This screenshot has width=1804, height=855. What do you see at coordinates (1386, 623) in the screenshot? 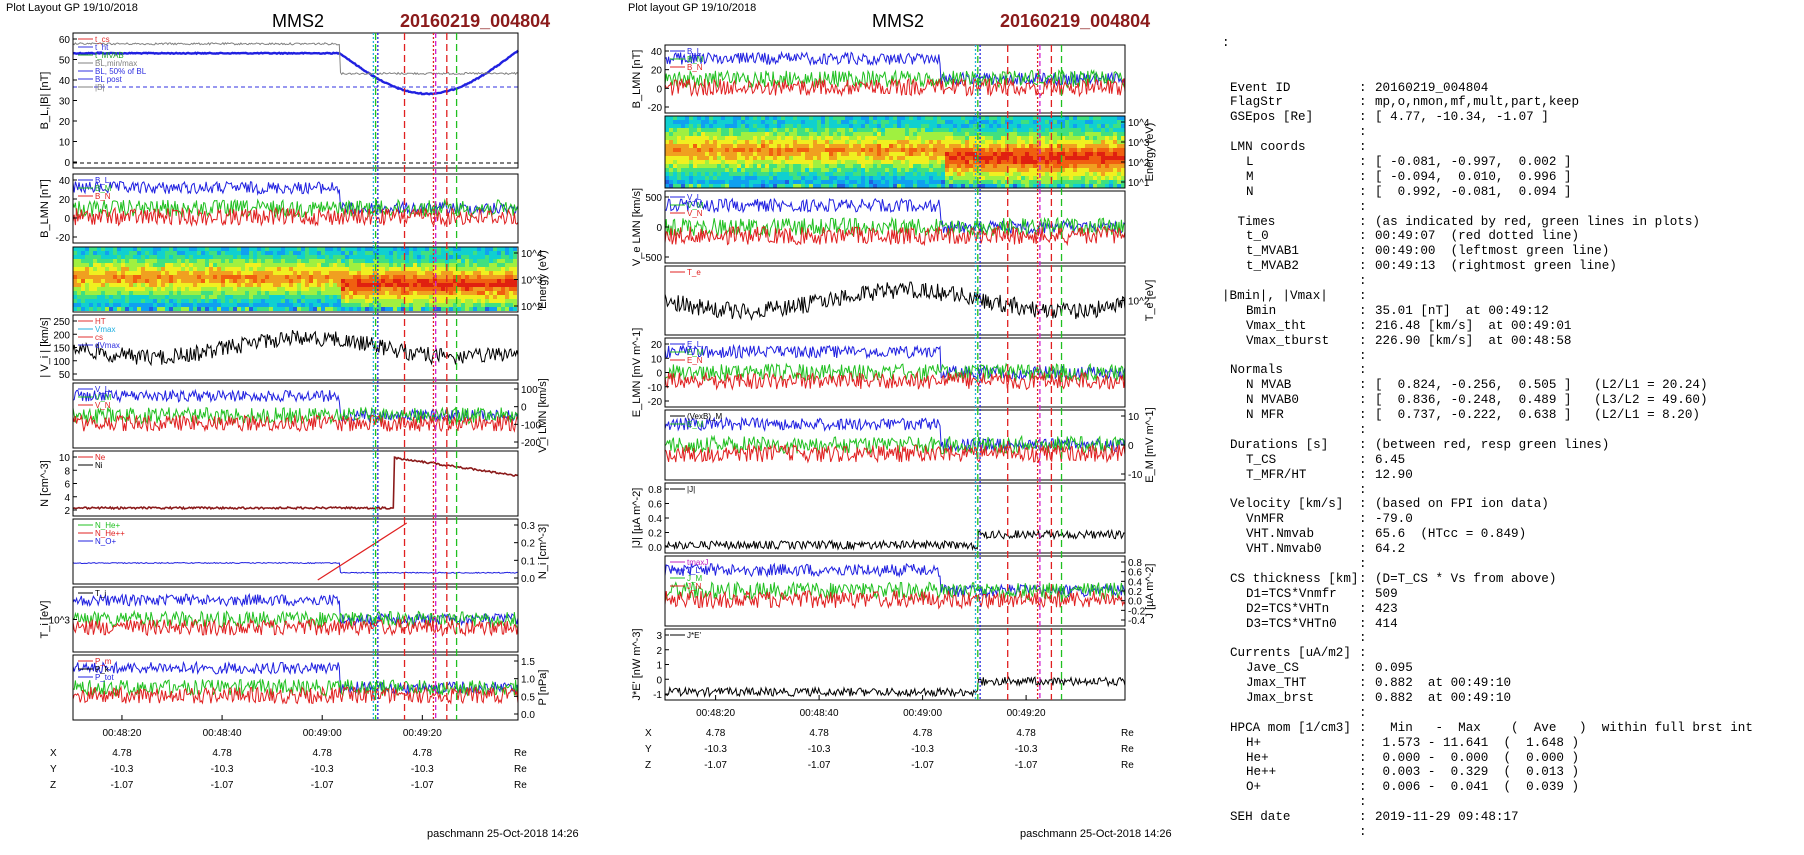
I see `info-value: 414` at bounding box center [1386, 623].